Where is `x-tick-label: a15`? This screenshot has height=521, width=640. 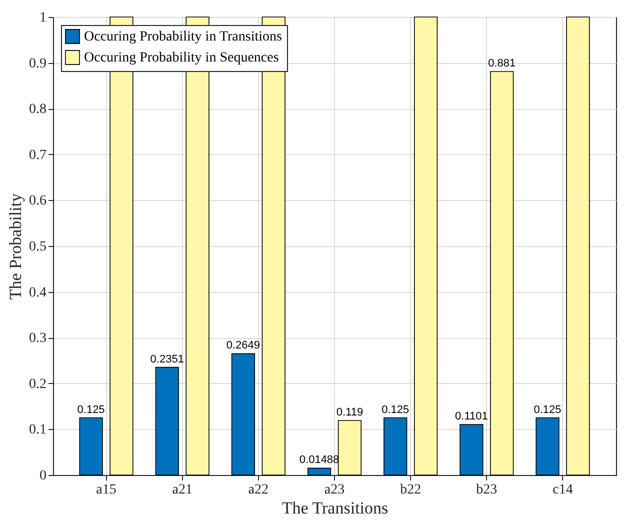
x-tick-label: a15 is located at coordinates (106, 490).